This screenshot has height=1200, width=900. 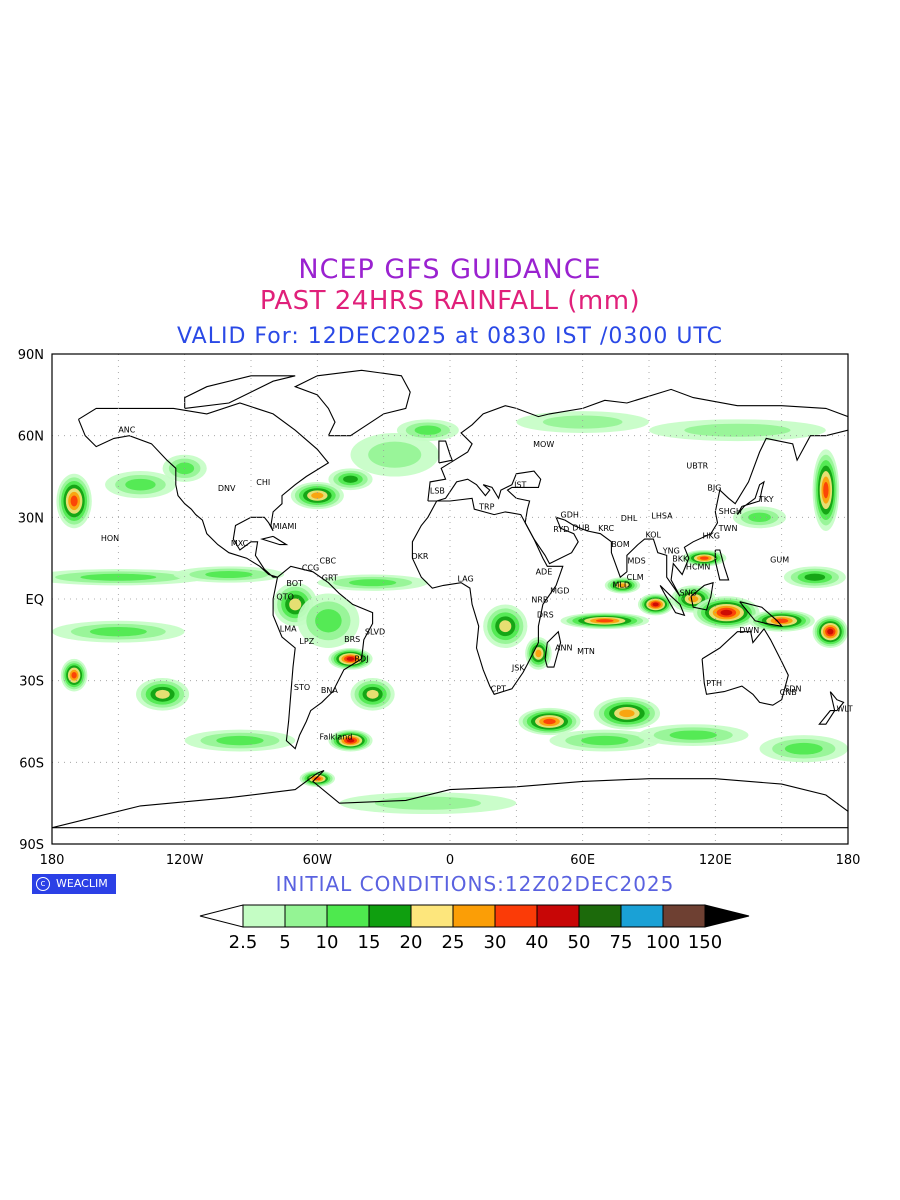 What do you see at coordinates (539, 600) in the screenshot?
I see `station-label: NRB` at bounding box center [539, 600].